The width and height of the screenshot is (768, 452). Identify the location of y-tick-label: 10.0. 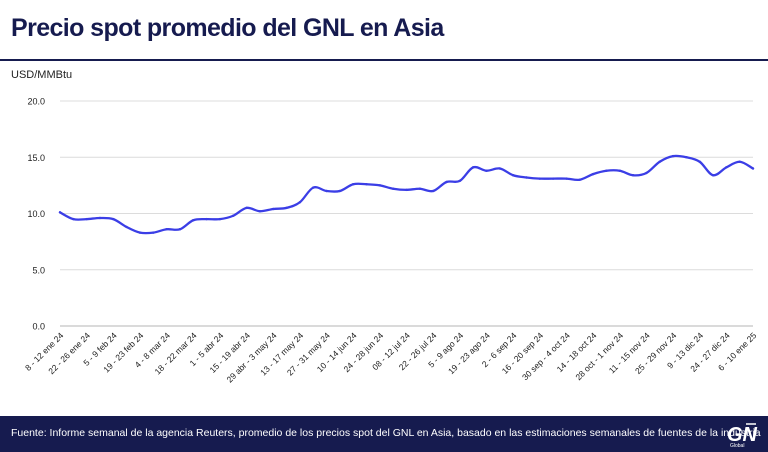
(36, 214).